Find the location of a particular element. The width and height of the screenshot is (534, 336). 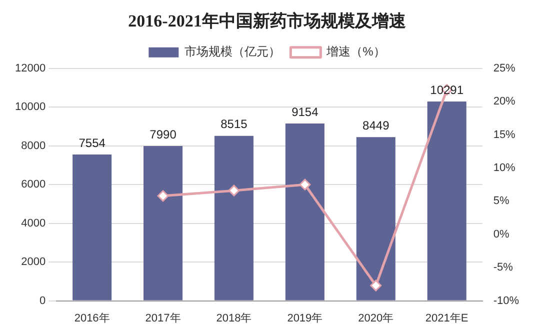

chart-title: 2016-2021年中国新药市场规模及增速 is located at coordinates (267, 21).